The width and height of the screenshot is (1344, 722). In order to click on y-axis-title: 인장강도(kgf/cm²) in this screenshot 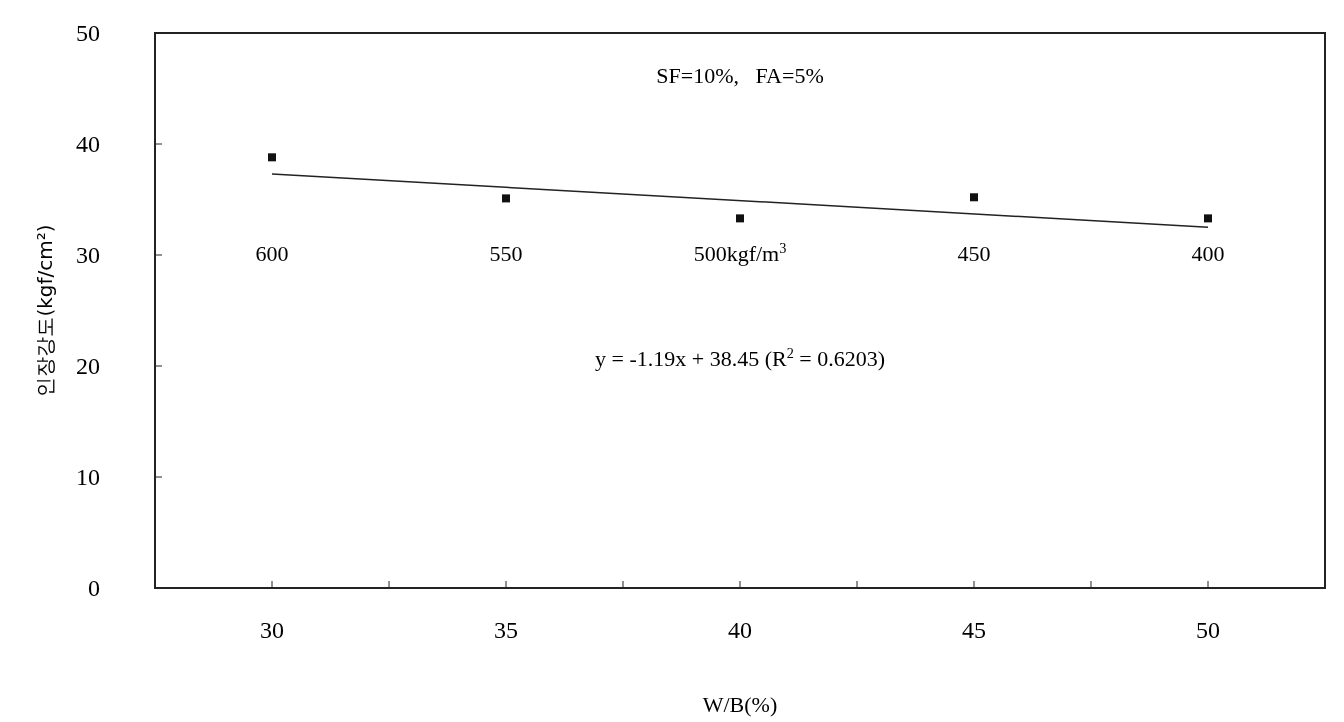, I will do `click(45, 310)`.